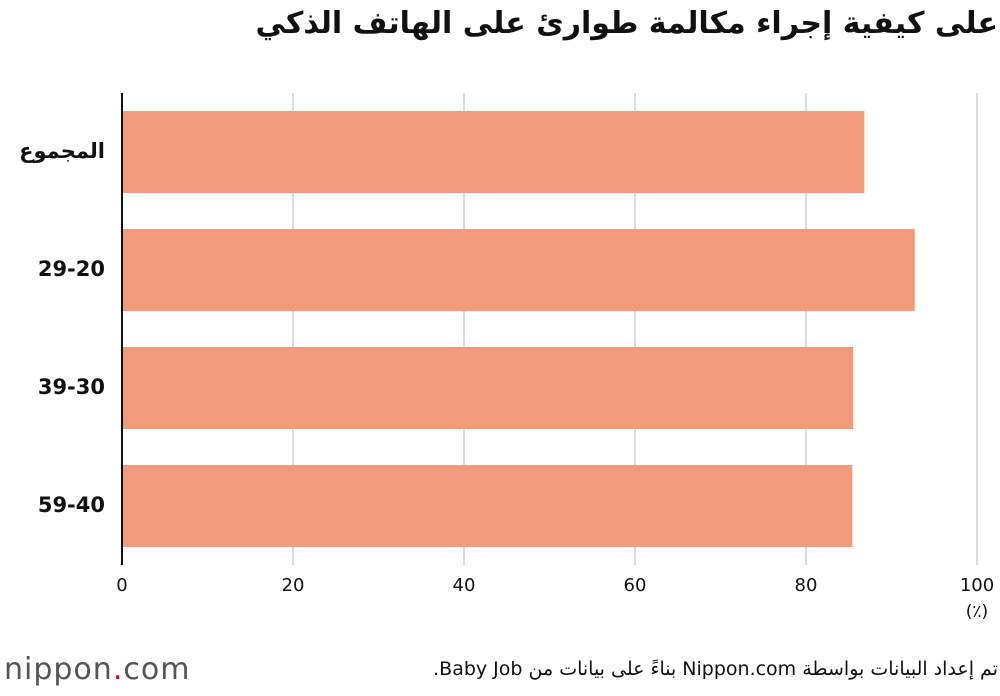 The height and width of the screenshot is (696, 1000). I want to click on logo: nippon.com, so click(97, 669).